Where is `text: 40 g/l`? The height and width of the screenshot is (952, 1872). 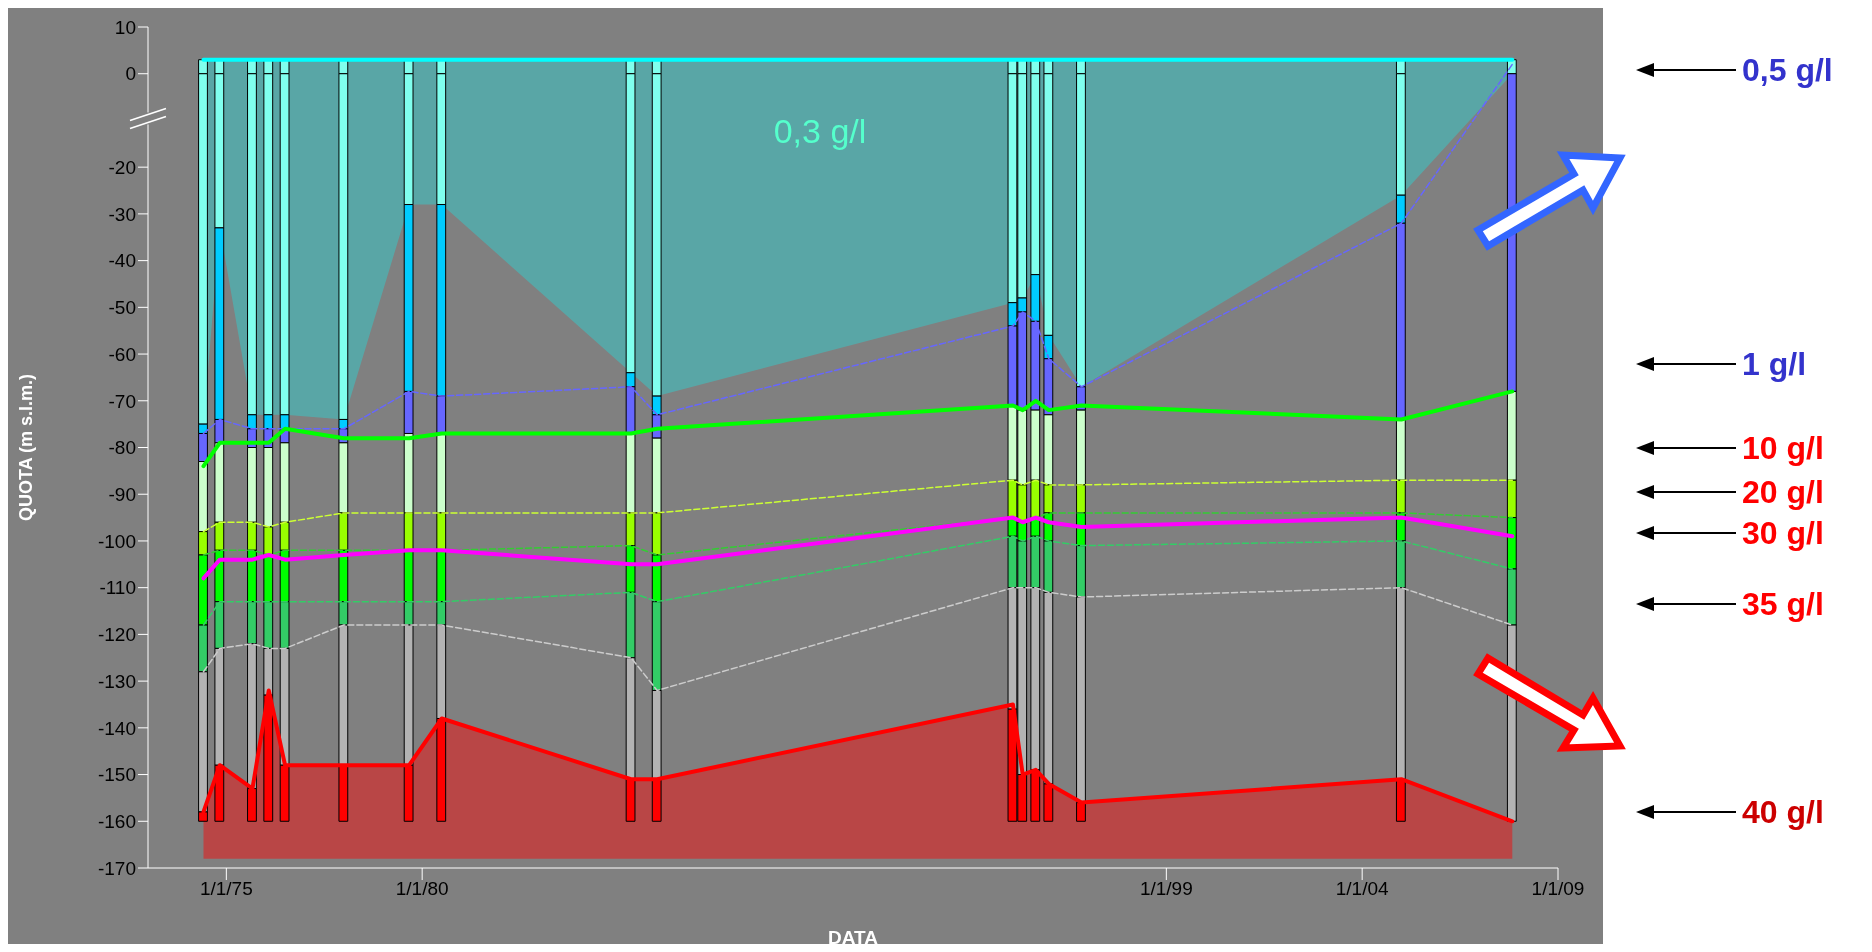 text: 40 g/l is located at coordinates (1783, 812).